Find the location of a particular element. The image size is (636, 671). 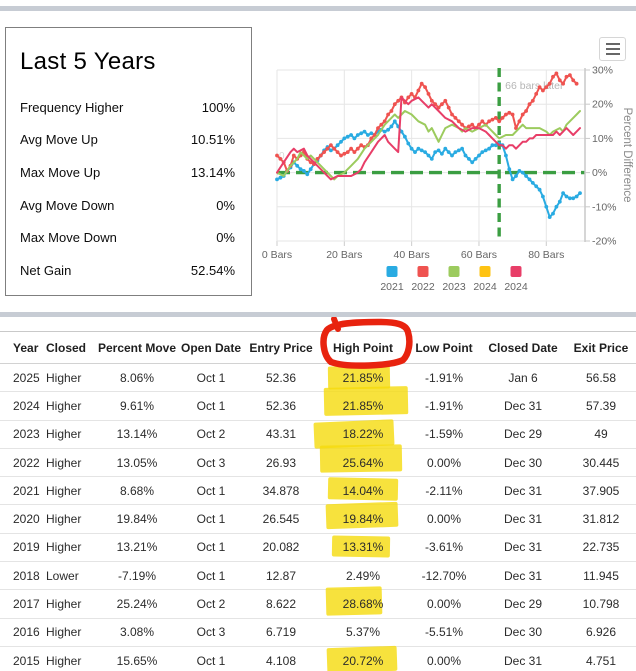

y-axis-title: Percent Difference is located at coordinates (627, 154).